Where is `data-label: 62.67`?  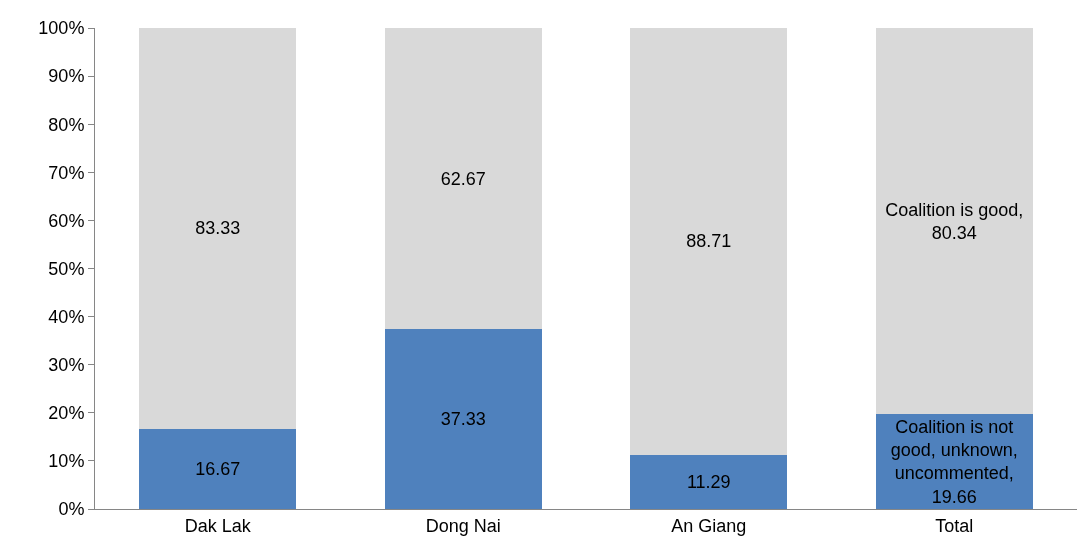
data-label: 62.67 is located at coordinates (463, 178).